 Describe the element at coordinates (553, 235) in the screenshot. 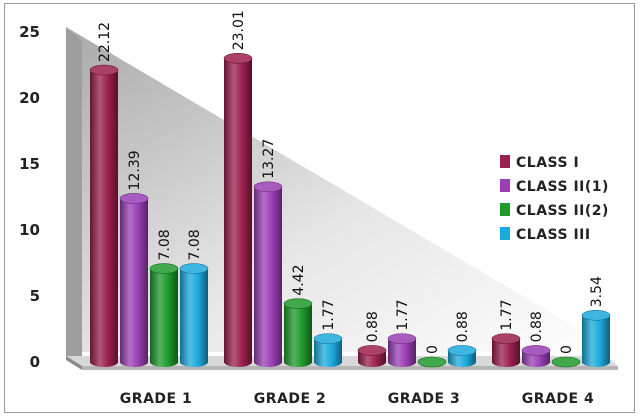

I see `legend-label: CLASS III` at that location.